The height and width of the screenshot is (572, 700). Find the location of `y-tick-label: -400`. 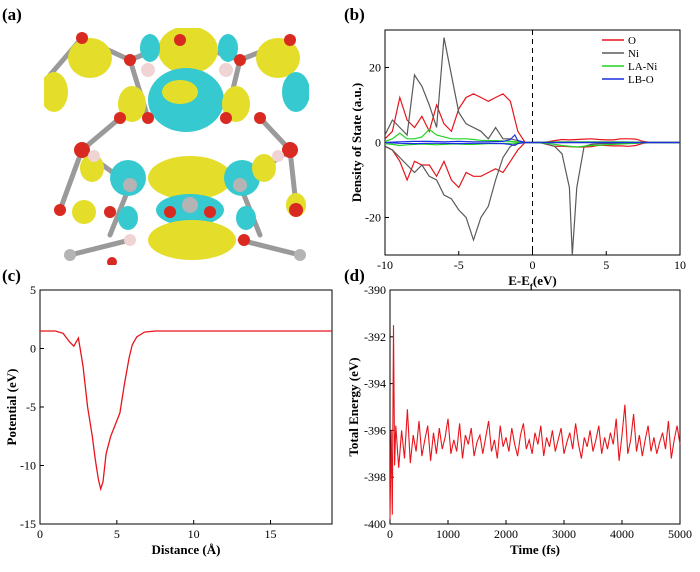

y-tick-label: -400 is located at coordinates (375, 524).